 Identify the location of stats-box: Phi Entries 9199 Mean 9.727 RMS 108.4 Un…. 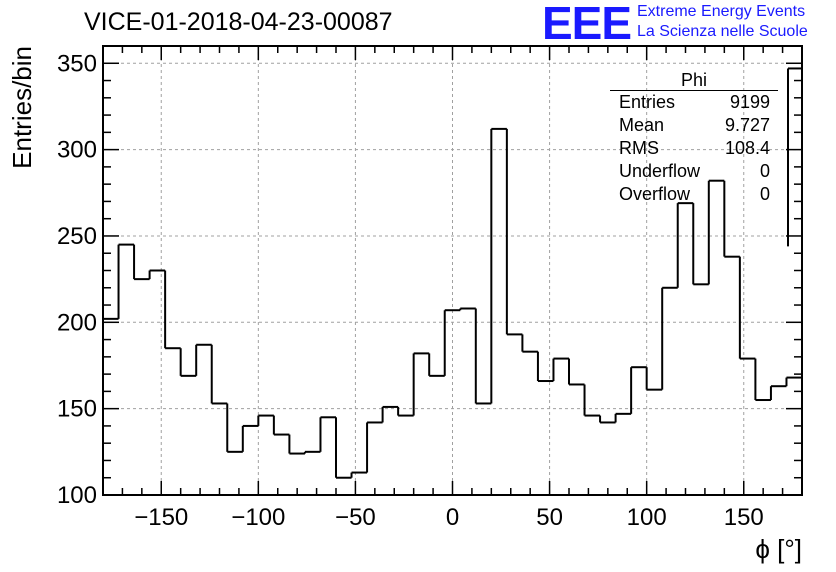
(694, 138).